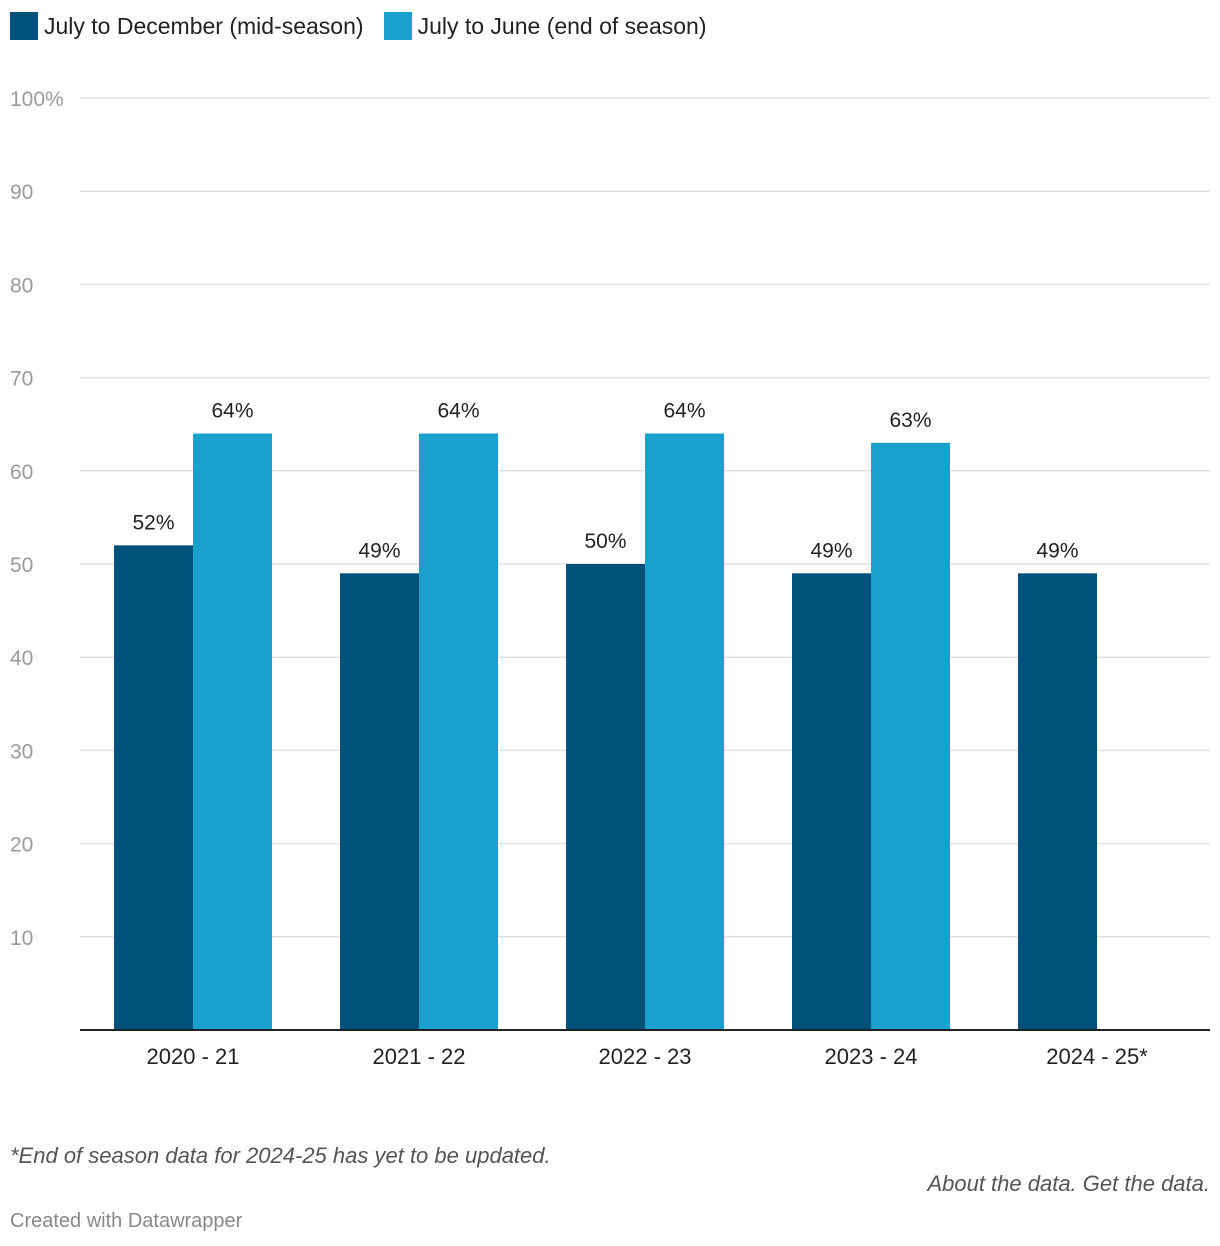 The width and height of the screenshot is (1220, 1246). Describe the element at coordinates (458, 411) in the screenshot. I see `value-label-2021-22-end-of-season: 64%` at that location.